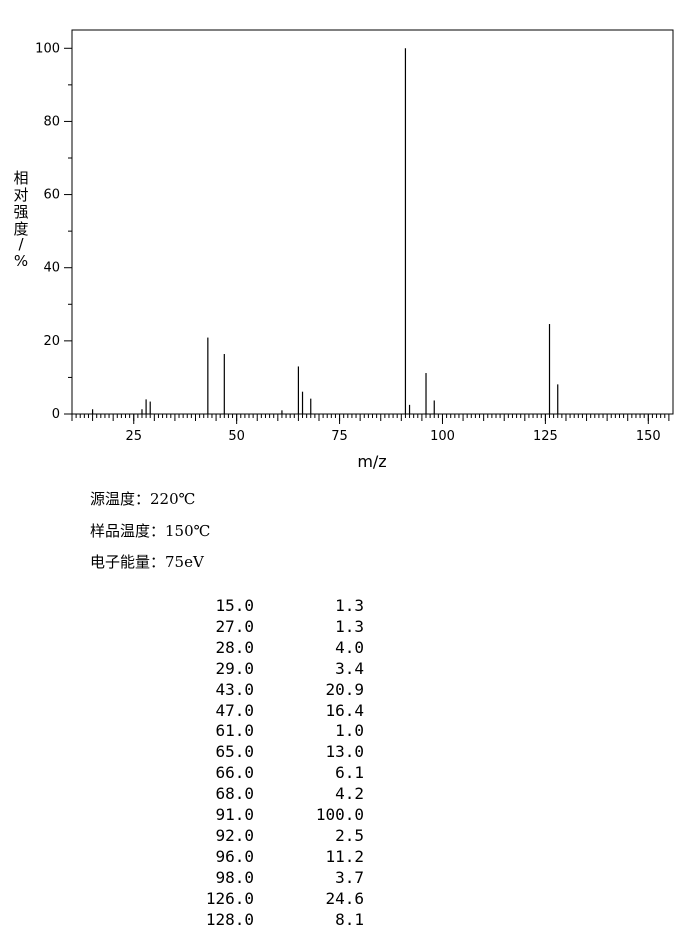  What do you see at coordinates (267, 731) in the screenshot?
I see `table-row: 61.0 1.0` at bounding box center [267, 731].